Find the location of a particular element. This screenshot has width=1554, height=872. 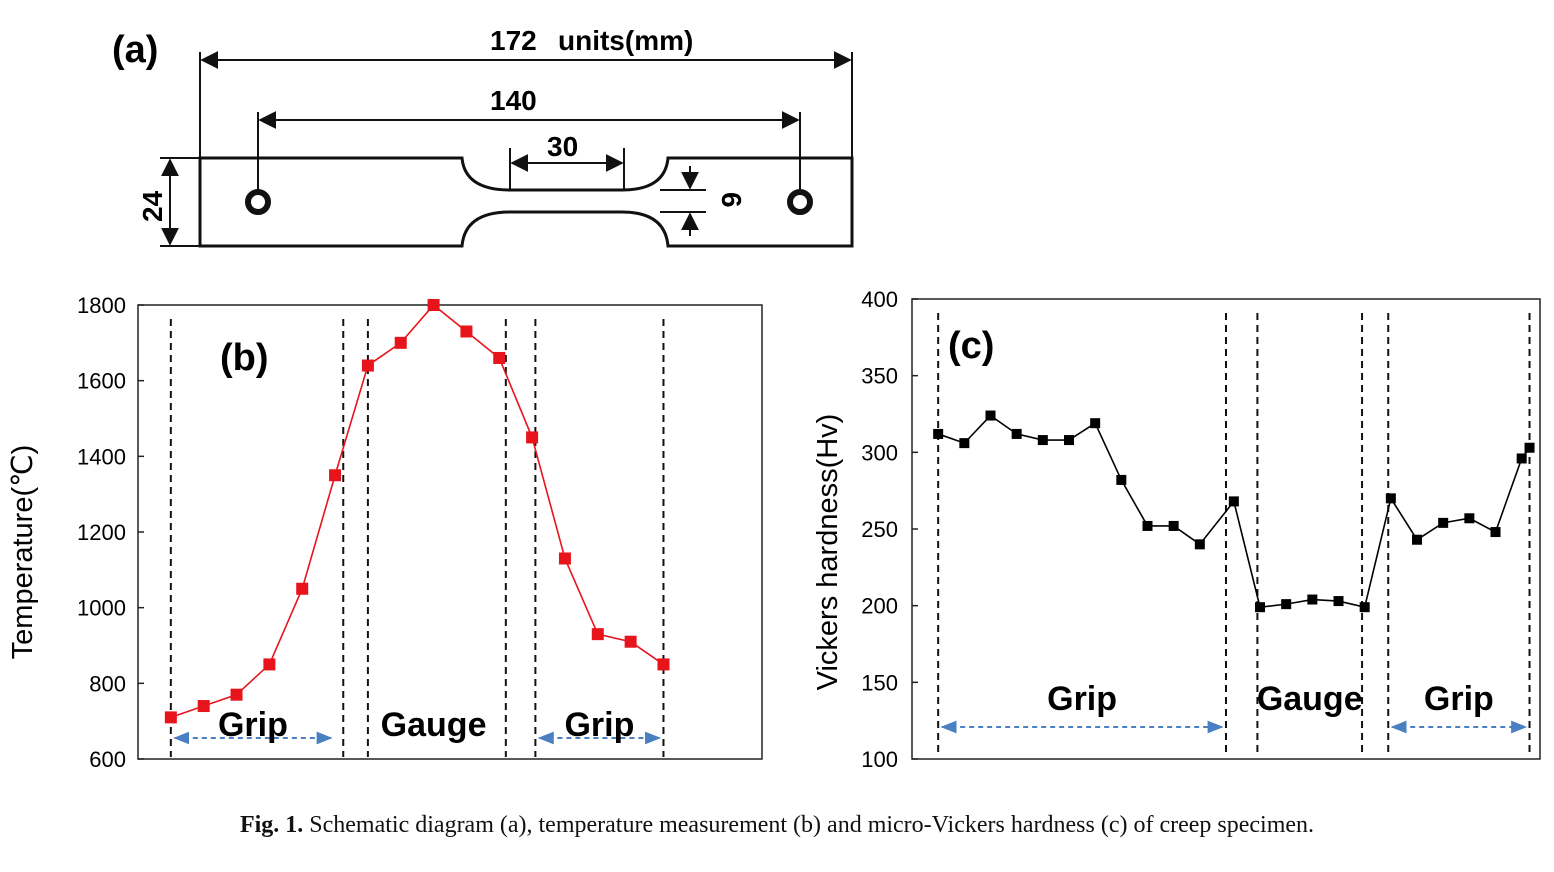

y-tick-label: 150 is located at coordinates (879, 682).